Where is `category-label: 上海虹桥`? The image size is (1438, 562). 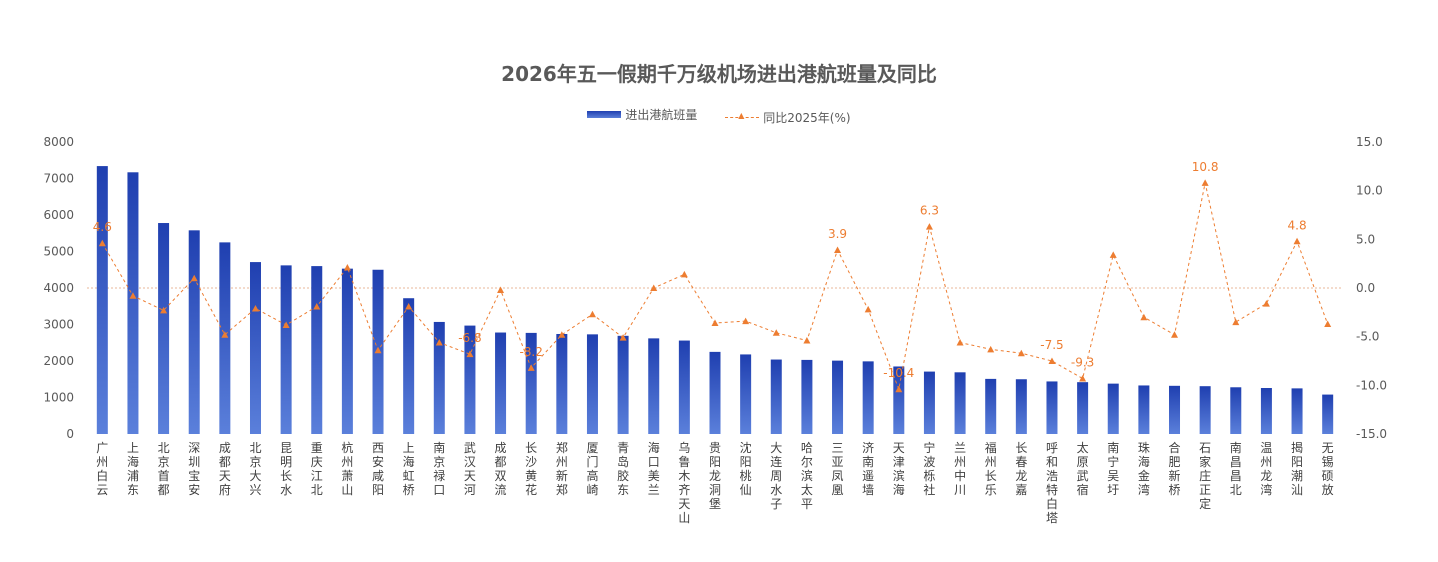 category-label: 上海虹桥 is located at coordinates (409, 469).